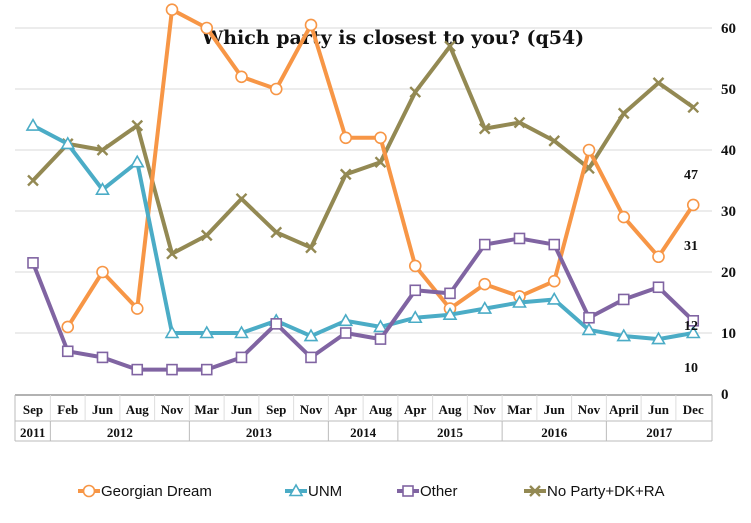 This screenshot has width=751, height=523. Describe the element at coordinates (693, 409) in the screenshot. I see `x-tick-label: Dec` at that location.